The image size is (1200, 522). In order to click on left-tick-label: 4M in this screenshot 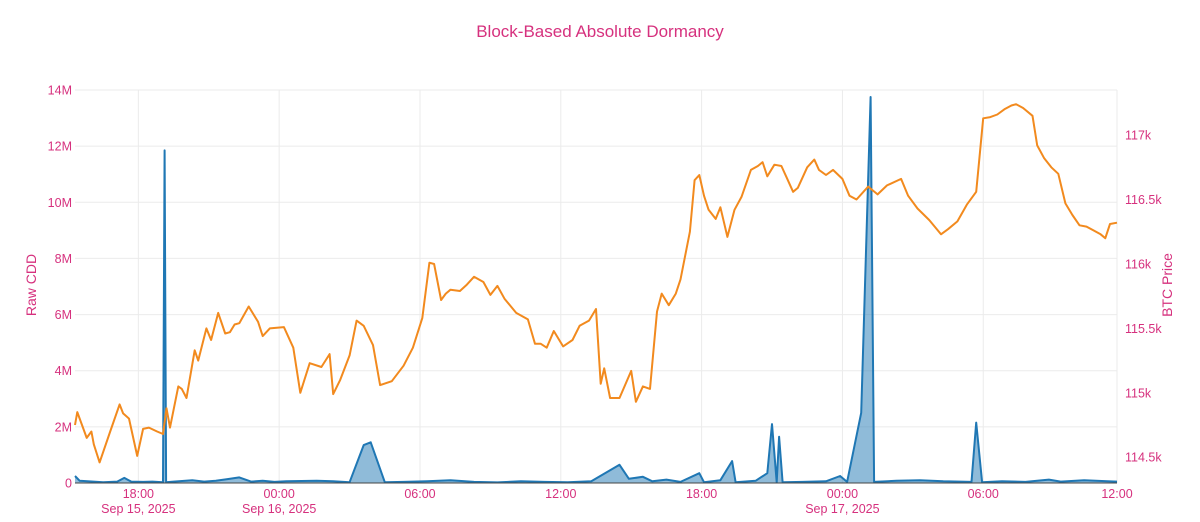, I will do `click(63, 371)`.